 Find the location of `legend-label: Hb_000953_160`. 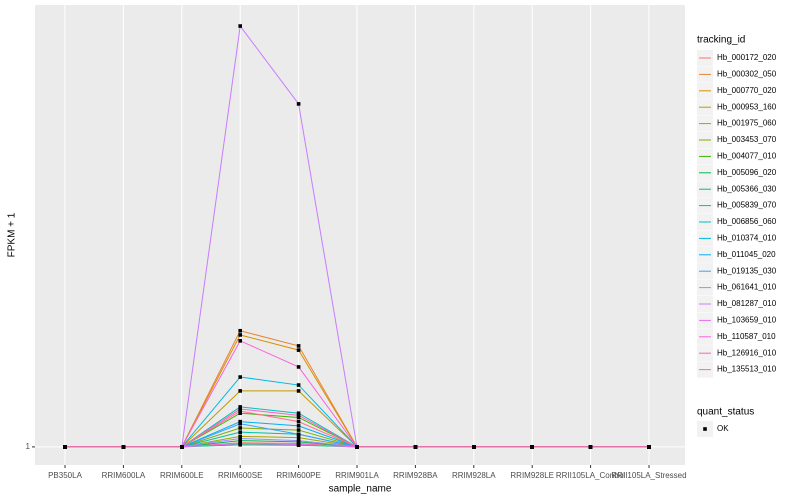

legend-label: Hb_000953_160 is located at coordinates (747, 106).